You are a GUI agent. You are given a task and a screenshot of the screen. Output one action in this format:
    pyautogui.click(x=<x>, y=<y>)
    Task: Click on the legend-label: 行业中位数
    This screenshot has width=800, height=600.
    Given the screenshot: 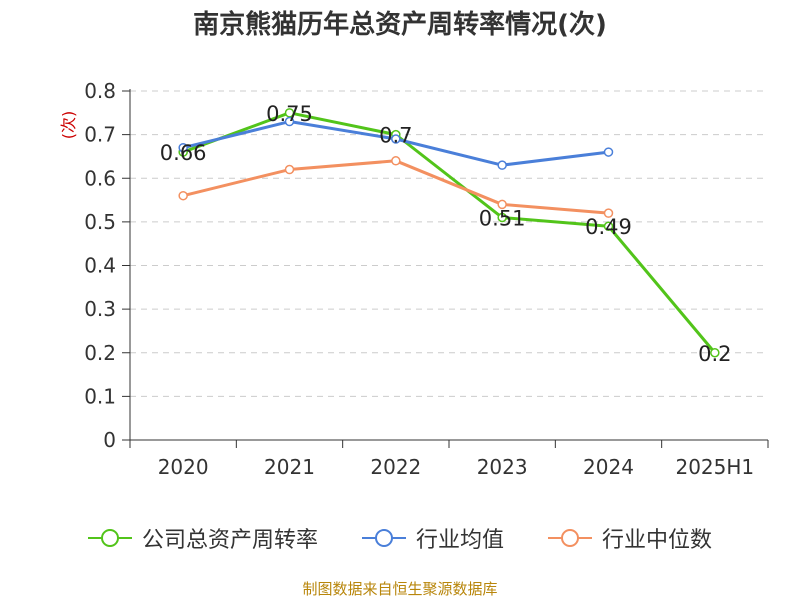 What is the action you would take?
    pyautogui.click(x=657, y=540)
    